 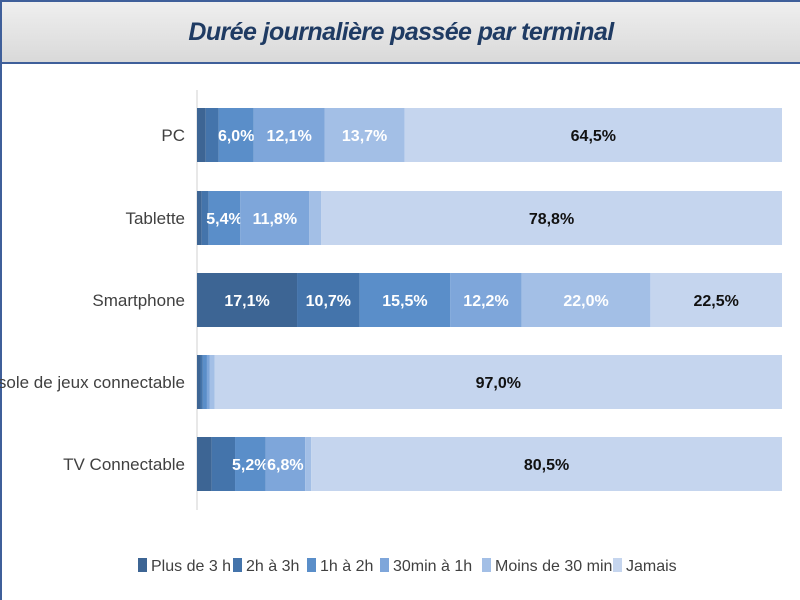 I want to click on title-bar: Durée journalière passée par terminal, so click(x=401, y=33).